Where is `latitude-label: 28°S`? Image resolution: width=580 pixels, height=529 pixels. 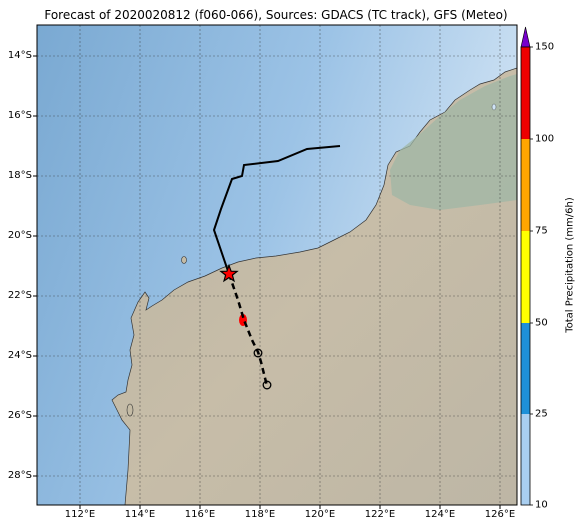
latitude-label: 28°S is located at coordinates (19, 475).